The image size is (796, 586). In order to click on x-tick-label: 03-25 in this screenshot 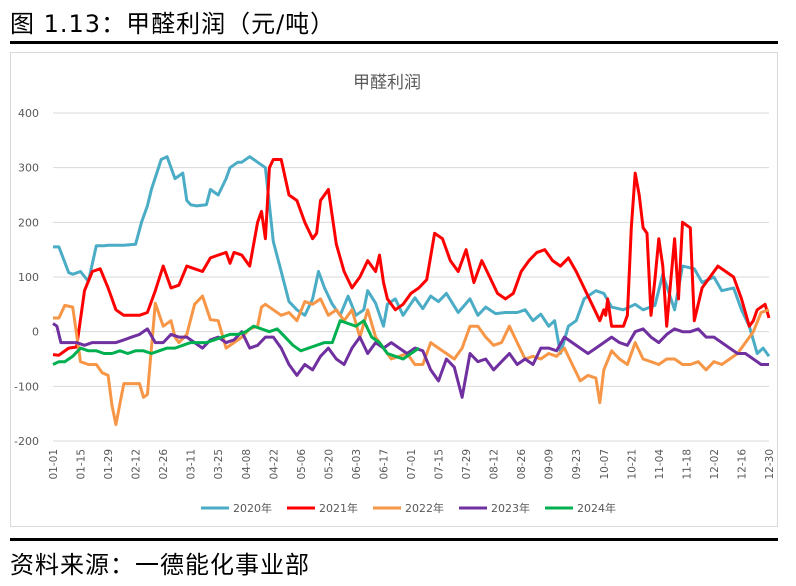, I will do `click(219, 464)`.